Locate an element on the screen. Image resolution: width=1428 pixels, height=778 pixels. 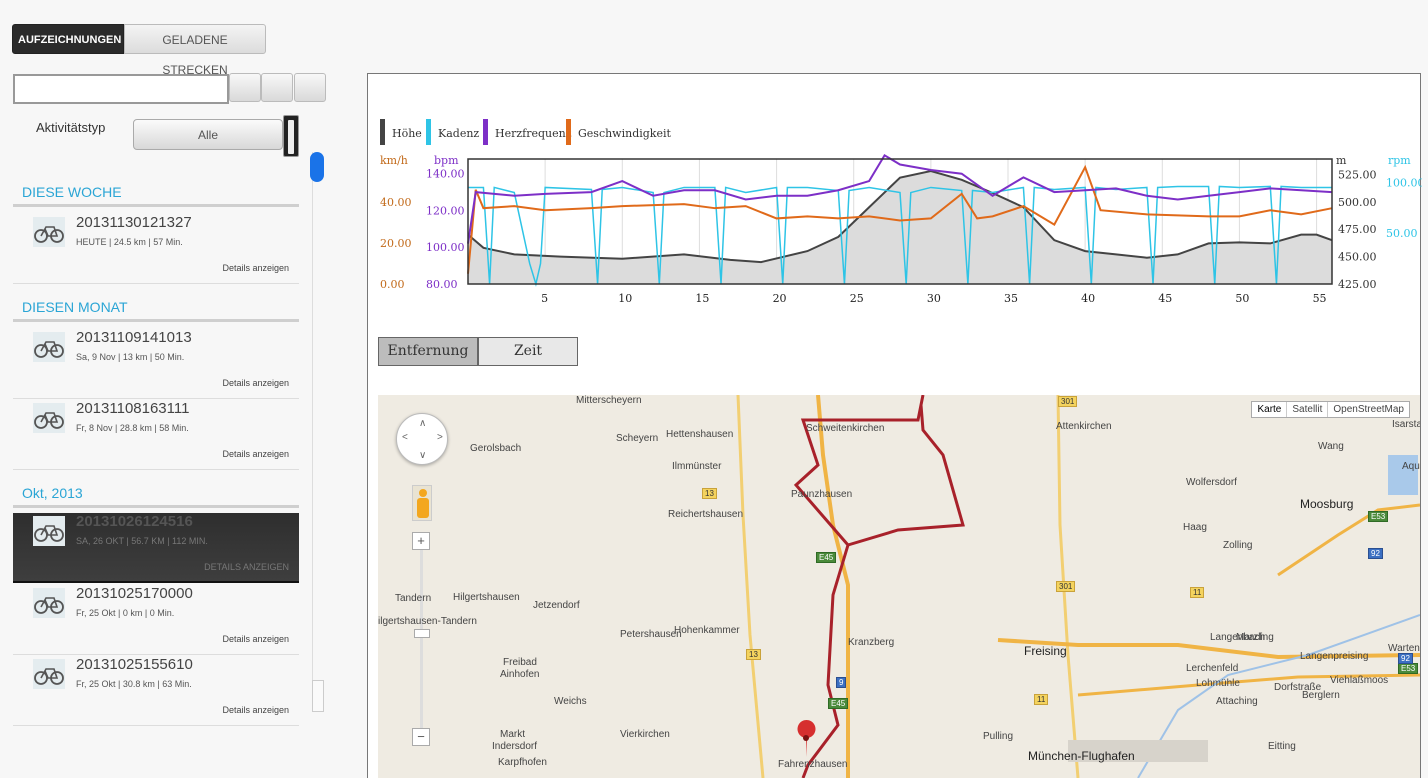
map-place-label: Petershausen is located at coordinates (651, 634).